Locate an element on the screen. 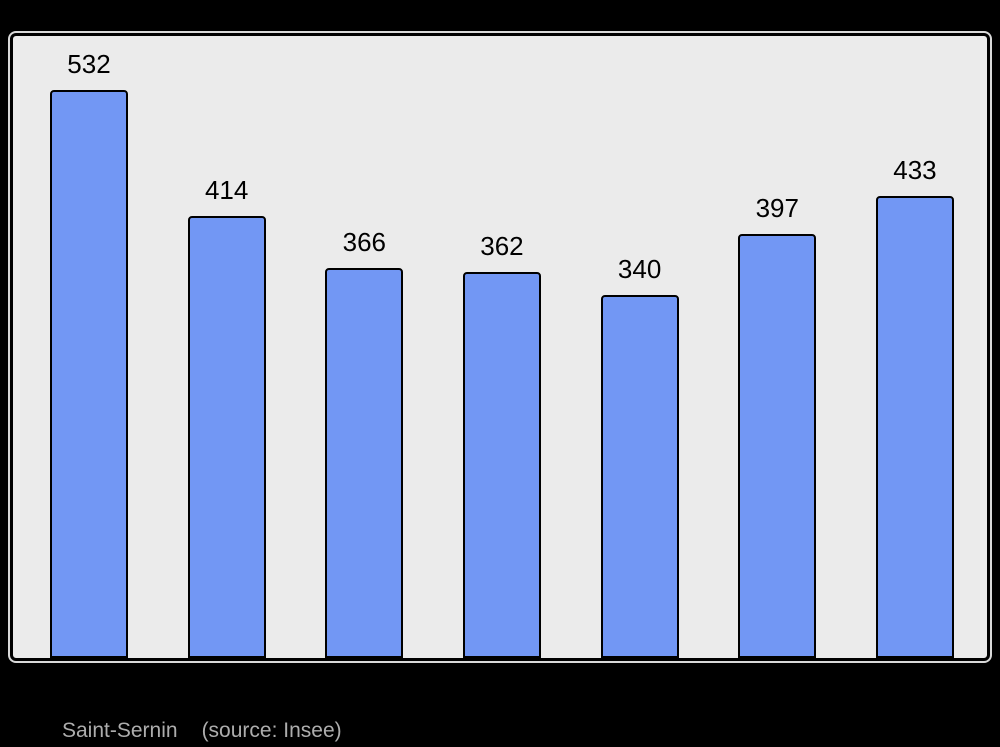 Image resolution: width=1000 pixels, height=747 pixels. chart-caption: Saint-Sernin (source: Insee) is located at coordinates (202, 731).